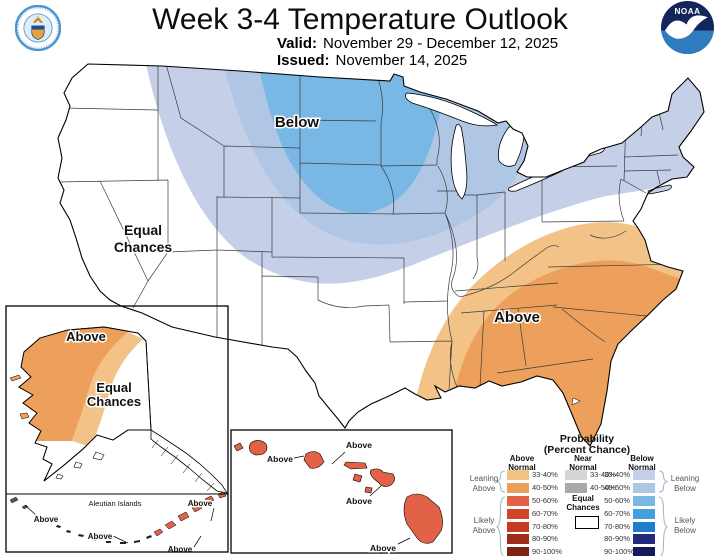 The width and height of the screenshot is (720, 556). What do you see at coordinates (86, 336) in the screenshot?
I see `alaska-label-above: Above` at bounding box center [86, 336].